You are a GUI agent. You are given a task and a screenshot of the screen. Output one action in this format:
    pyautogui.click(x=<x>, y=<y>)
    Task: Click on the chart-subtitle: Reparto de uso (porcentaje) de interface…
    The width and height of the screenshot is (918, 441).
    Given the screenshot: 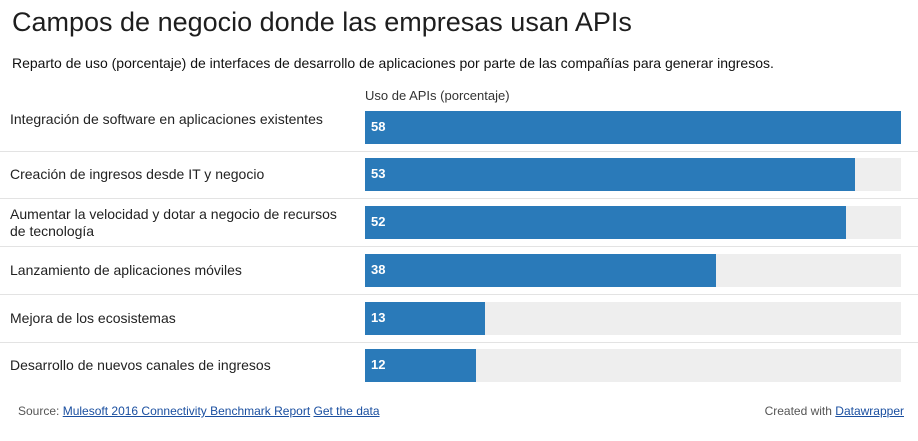 What is the action you would take?
    pyautogui.click(x=393, y=63)
    